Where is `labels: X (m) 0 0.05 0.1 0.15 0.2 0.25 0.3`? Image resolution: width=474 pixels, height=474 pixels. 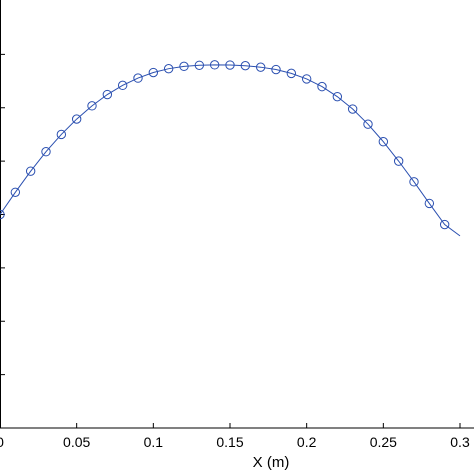 labels: X (m) 0 0.05 0.1 0.15 0.2 0.25 0.3 is located at coordinates (235, 452).